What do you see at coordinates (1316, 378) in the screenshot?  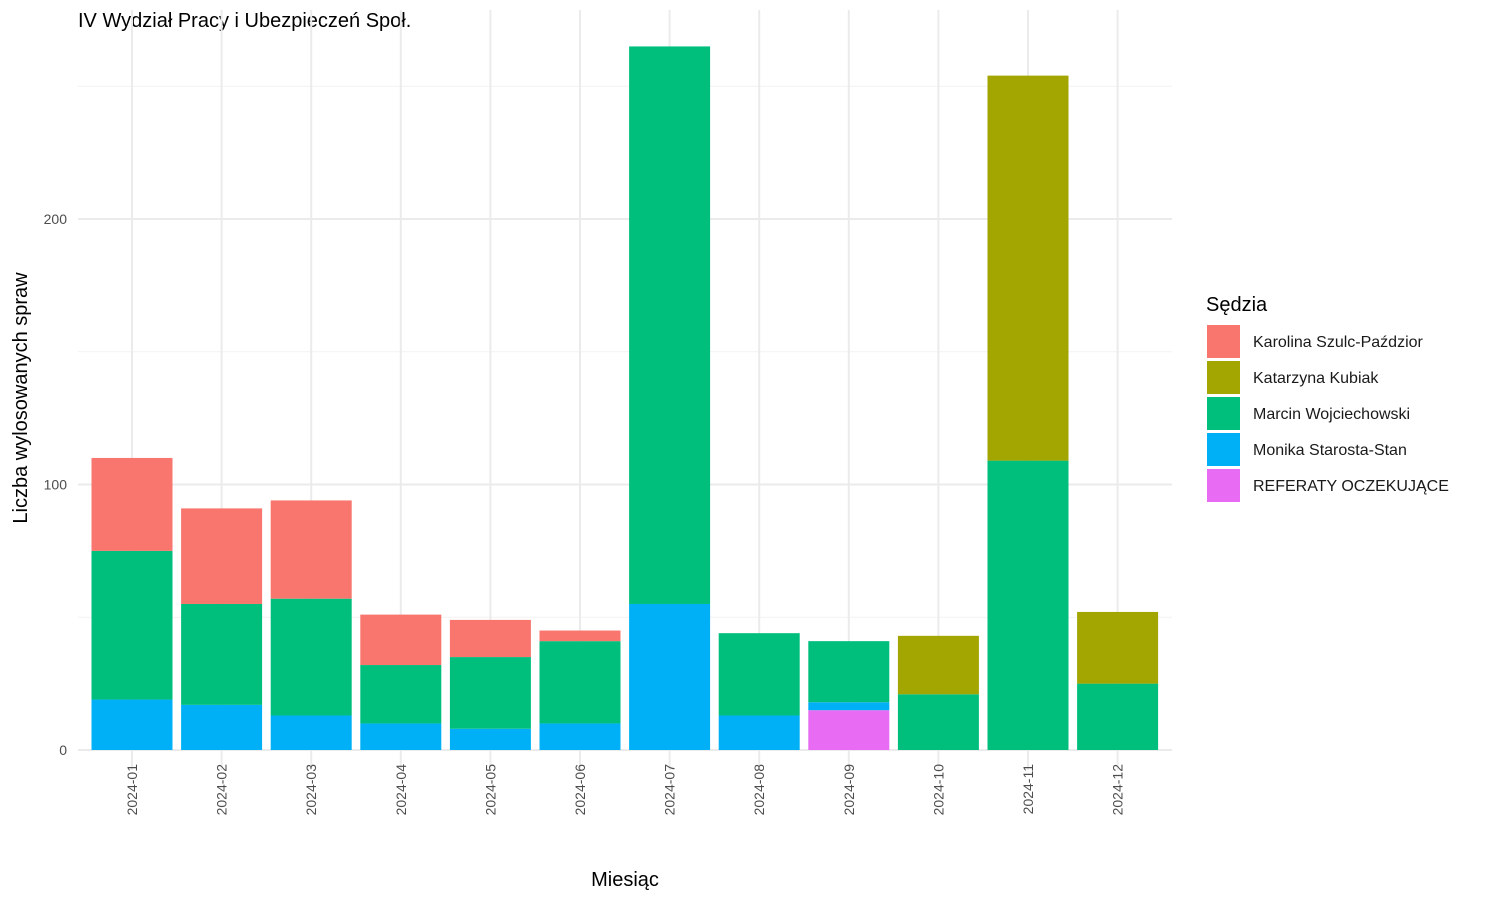 I see `legend-label: Katarzyna Kubiak` at bounding box center [1316, 378].